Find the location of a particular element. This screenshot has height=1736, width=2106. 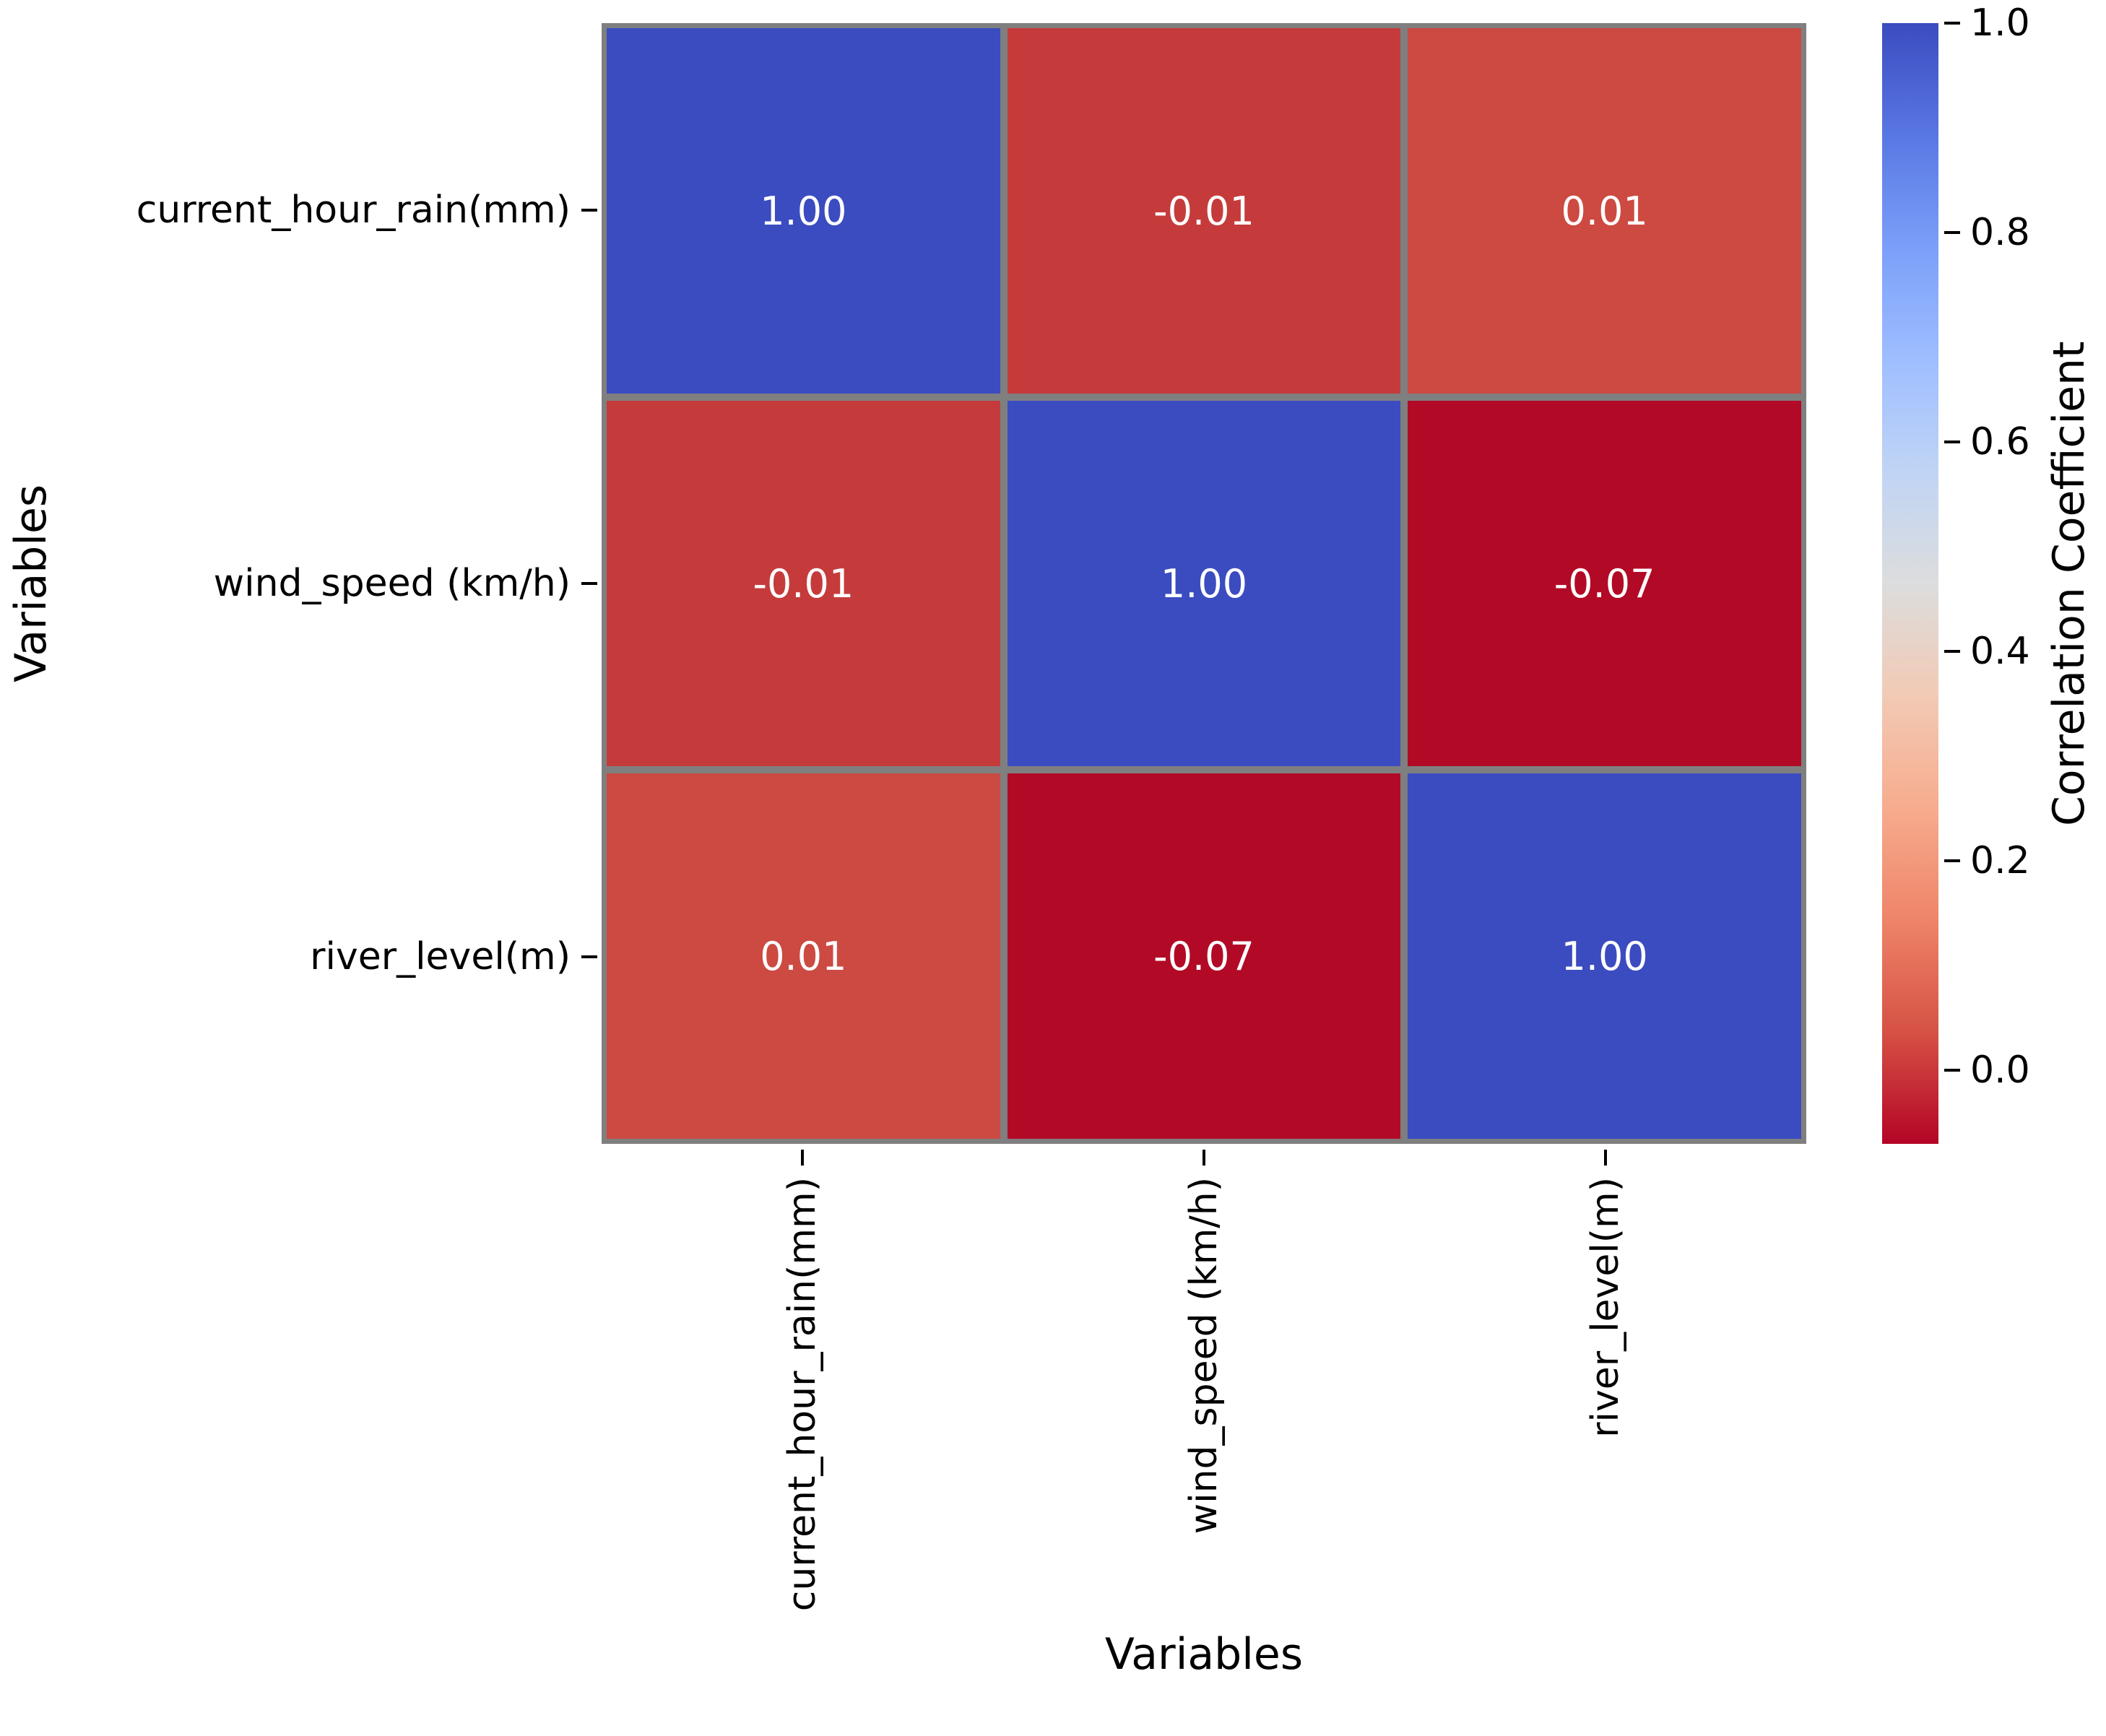

colorbar-tick-label: 0.8 is located at coordinates (2000, 233).